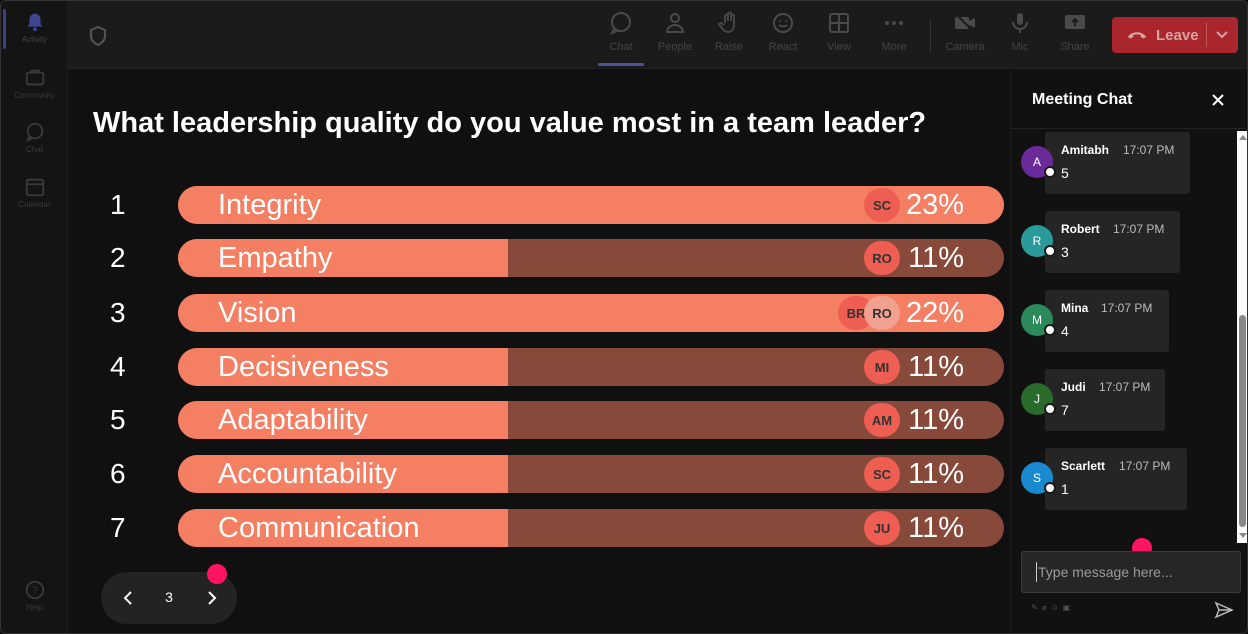 This screenshot has width=1248, height=634. I want to click on rail-item-chat: Chat, so click(34, 146).